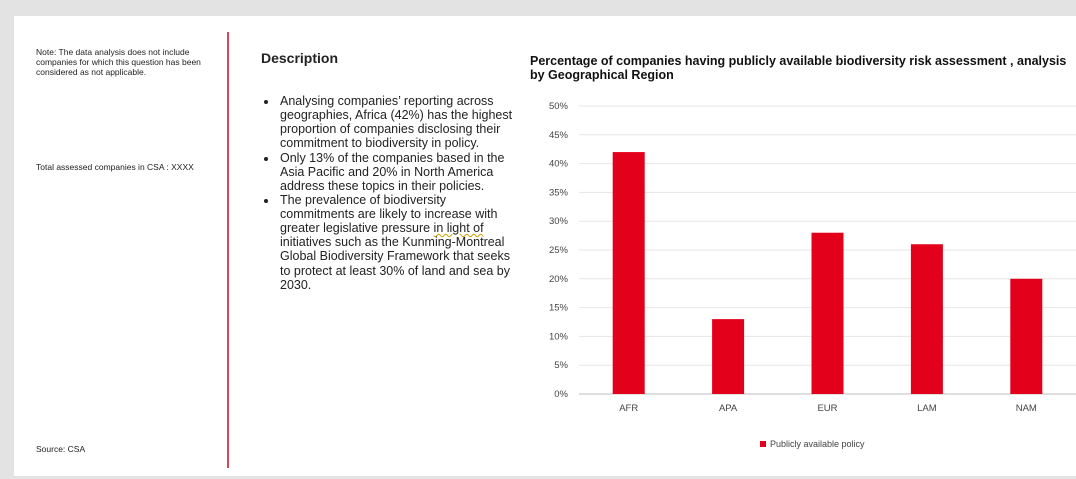 This screenshot has height=479, width=1076. What do you see at coordinates (827, 408) in the screenshot?
I see `x-tick-label: EUR` at bounding box center [827, 408].